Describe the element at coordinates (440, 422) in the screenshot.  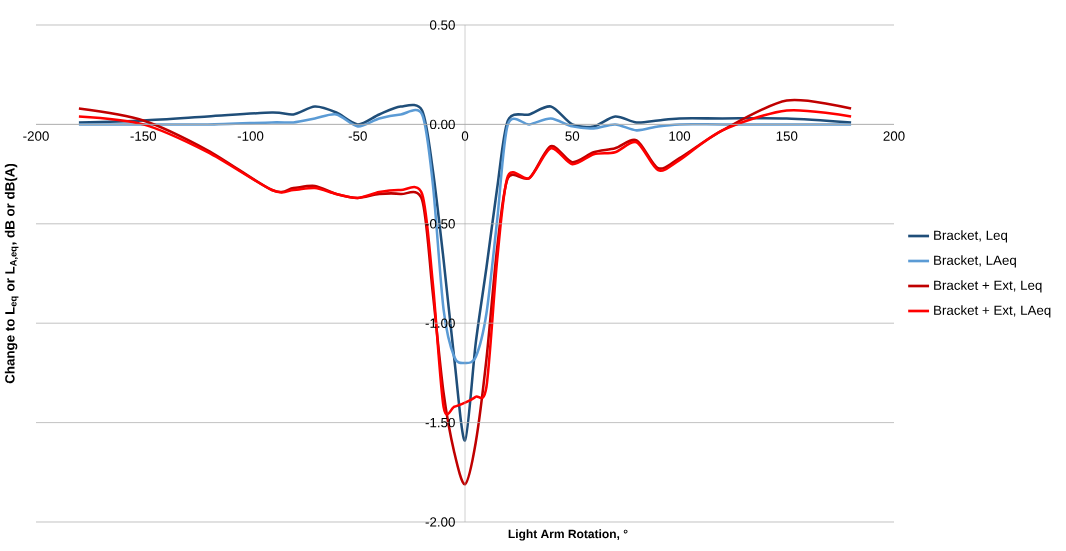
I see `y-tick-label: -1.50` at that location.